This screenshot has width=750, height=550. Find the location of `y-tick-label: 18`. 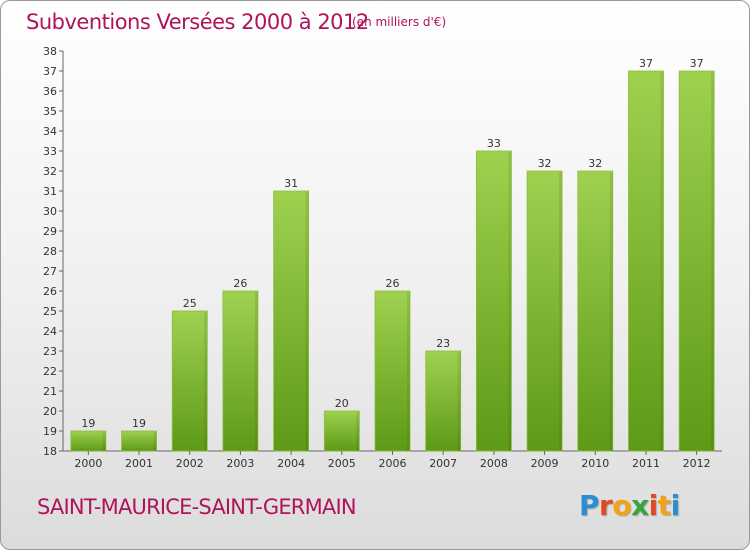

y-tick-label: 18 is located at coordinates (50, 451).